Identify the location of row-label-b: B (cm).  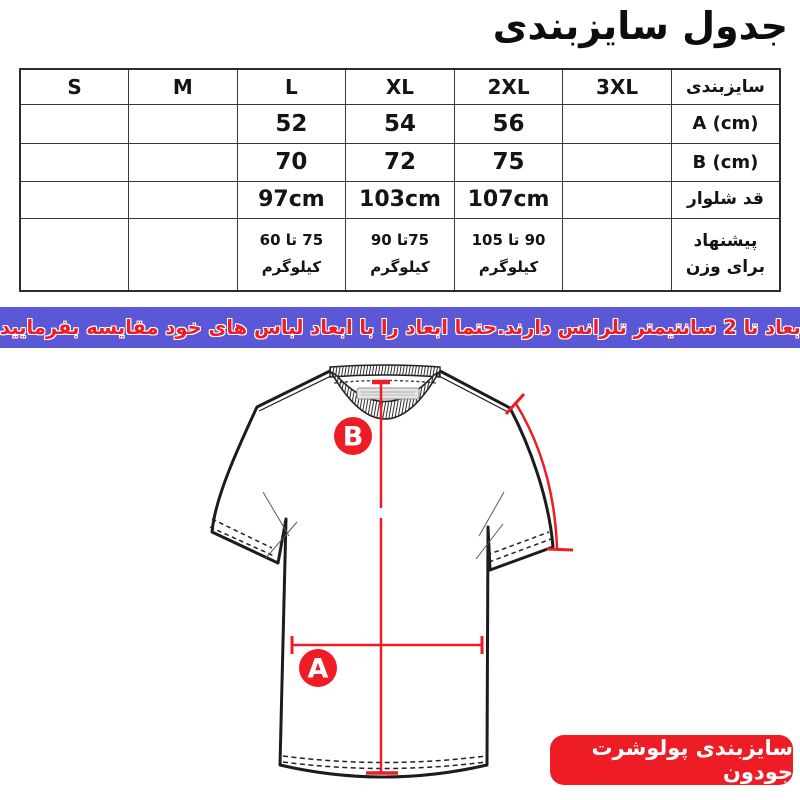
(725, 162).